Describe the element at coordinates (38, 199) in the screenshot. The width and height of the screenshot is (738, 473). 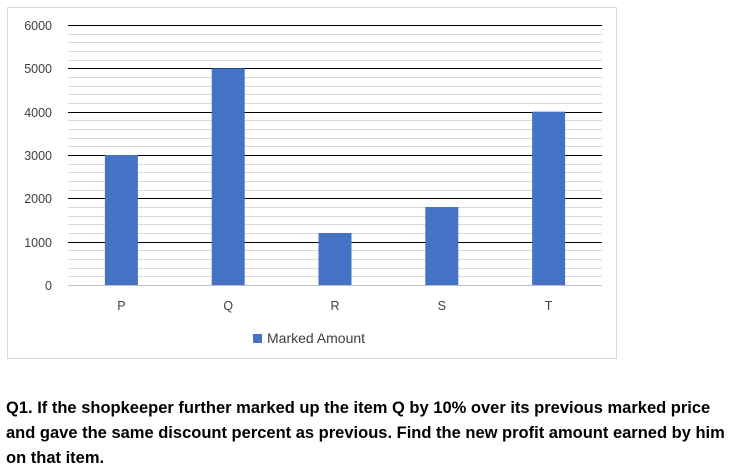
I see `y-tick-label: 2000` at that location.